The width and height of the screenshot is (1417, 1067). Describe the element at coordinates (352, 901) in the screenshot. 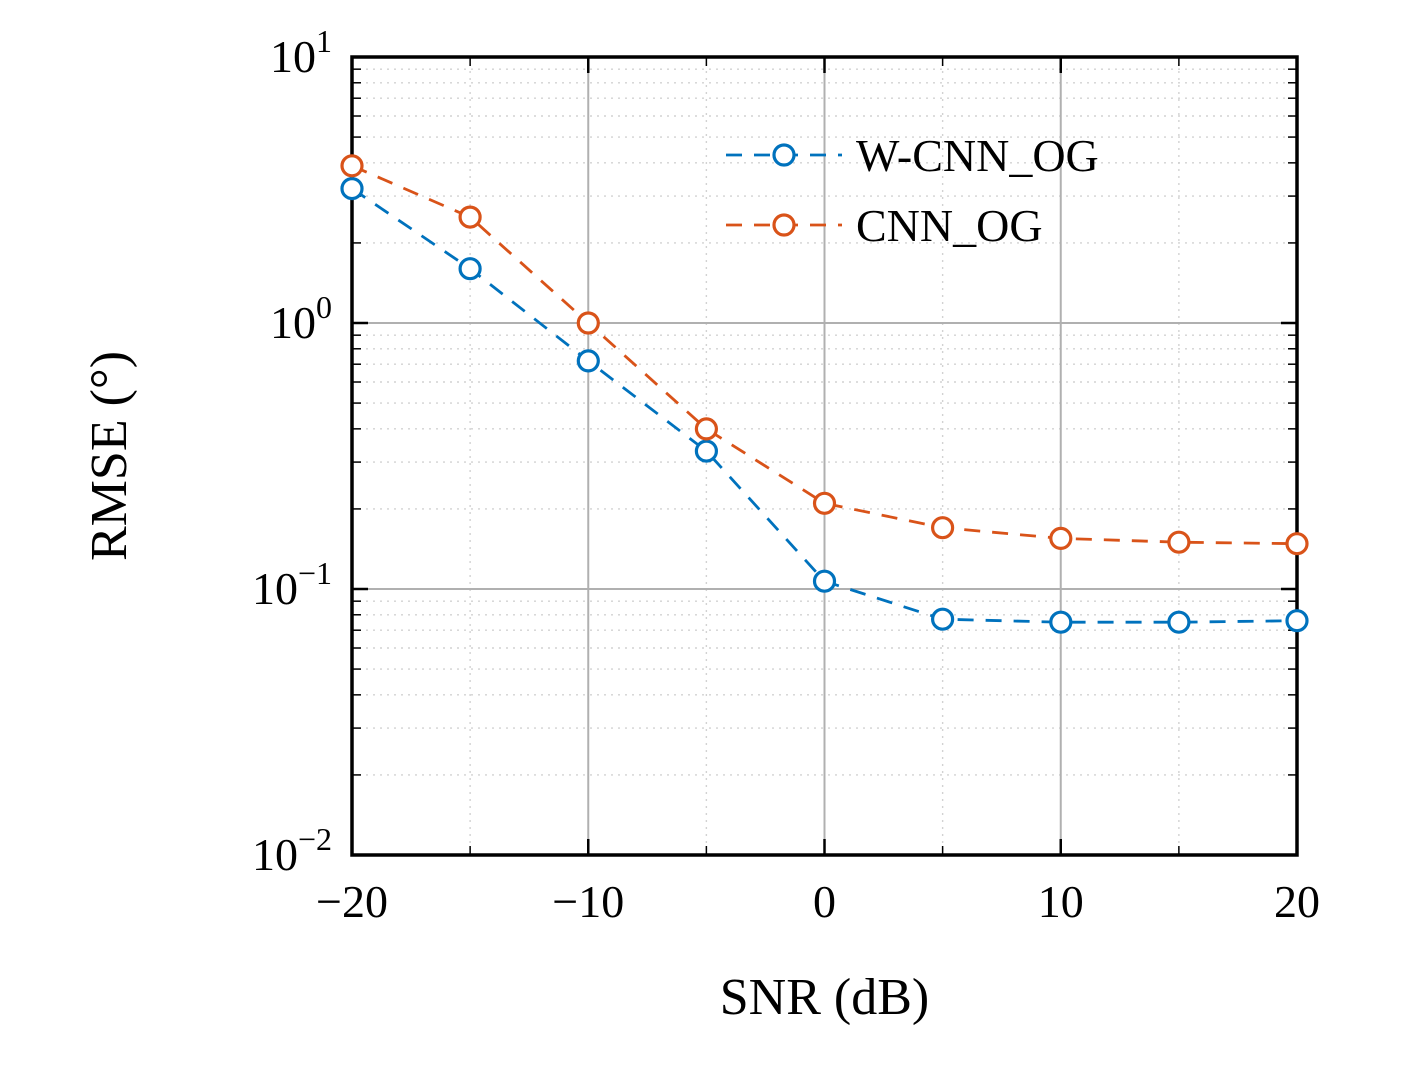

I see `x-tick-label: −20` at that location.